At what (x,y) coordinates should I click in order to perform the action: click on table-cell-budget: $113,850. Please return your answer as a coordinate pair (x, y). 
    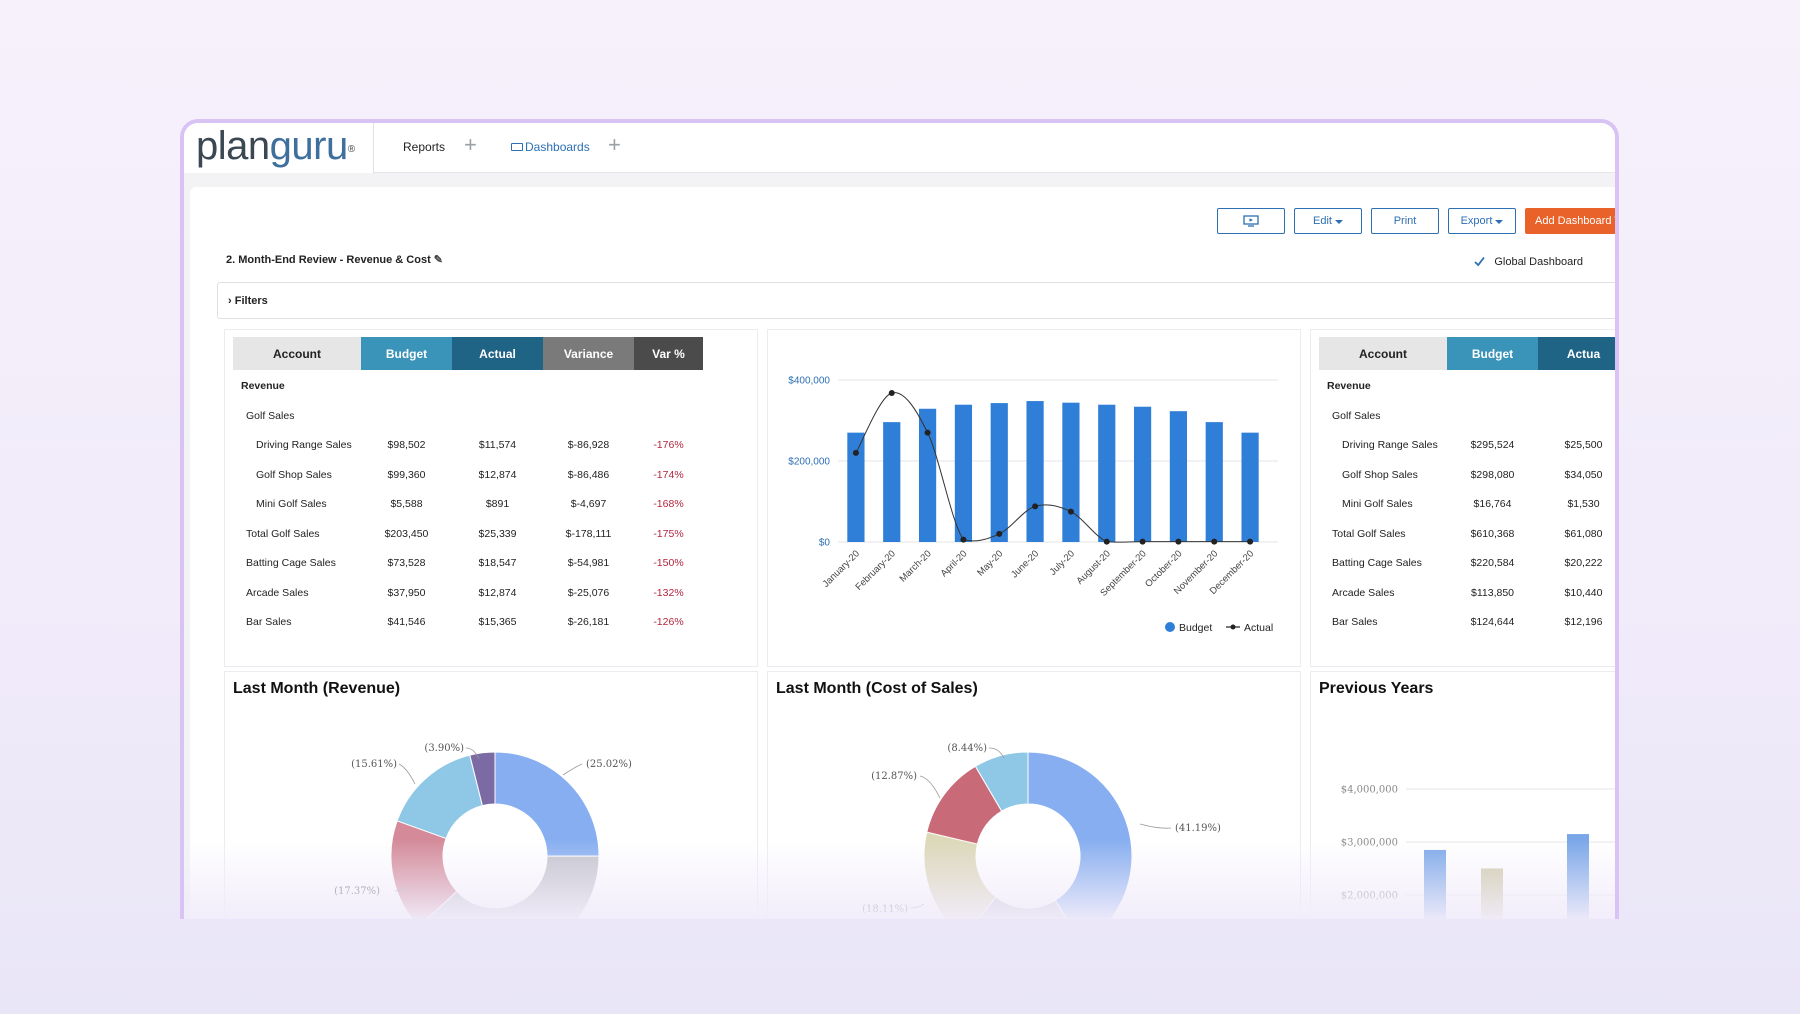
    Looking at the image, I should click on (1492, 592).